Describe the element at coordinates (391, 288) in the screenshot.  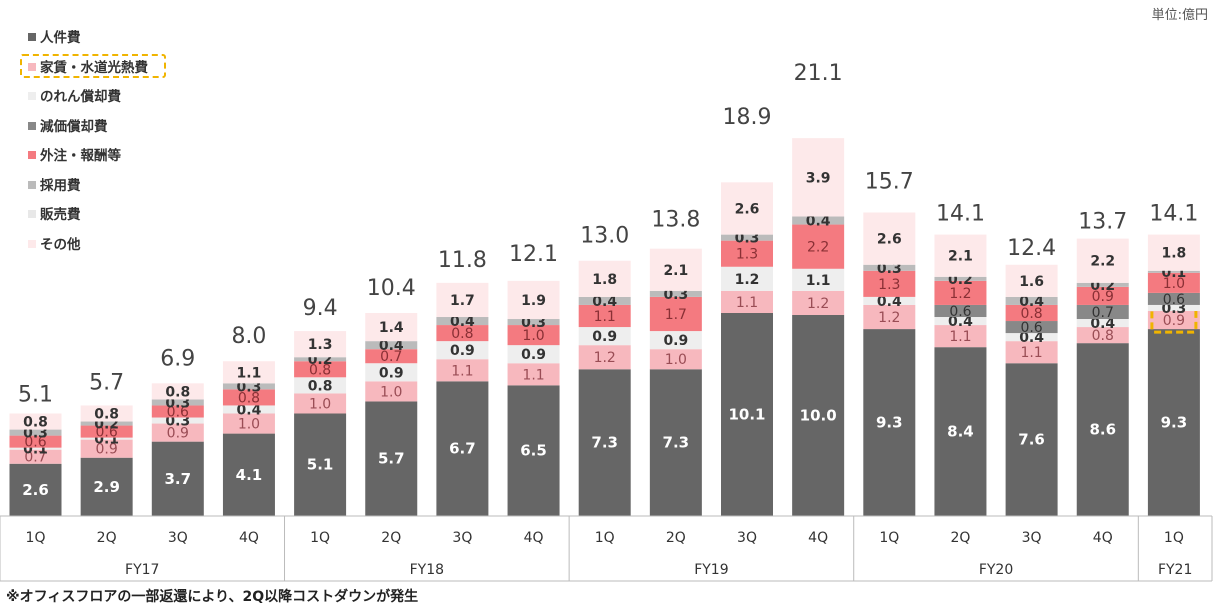
I see `total-label: 10.4` at that location.